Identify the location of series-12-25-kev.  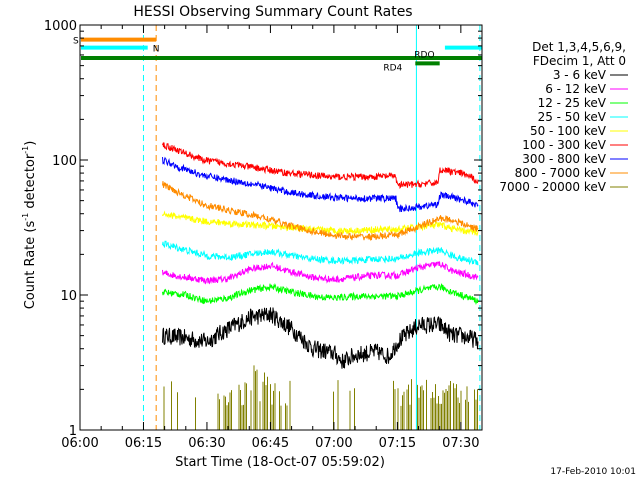
(320, 293).